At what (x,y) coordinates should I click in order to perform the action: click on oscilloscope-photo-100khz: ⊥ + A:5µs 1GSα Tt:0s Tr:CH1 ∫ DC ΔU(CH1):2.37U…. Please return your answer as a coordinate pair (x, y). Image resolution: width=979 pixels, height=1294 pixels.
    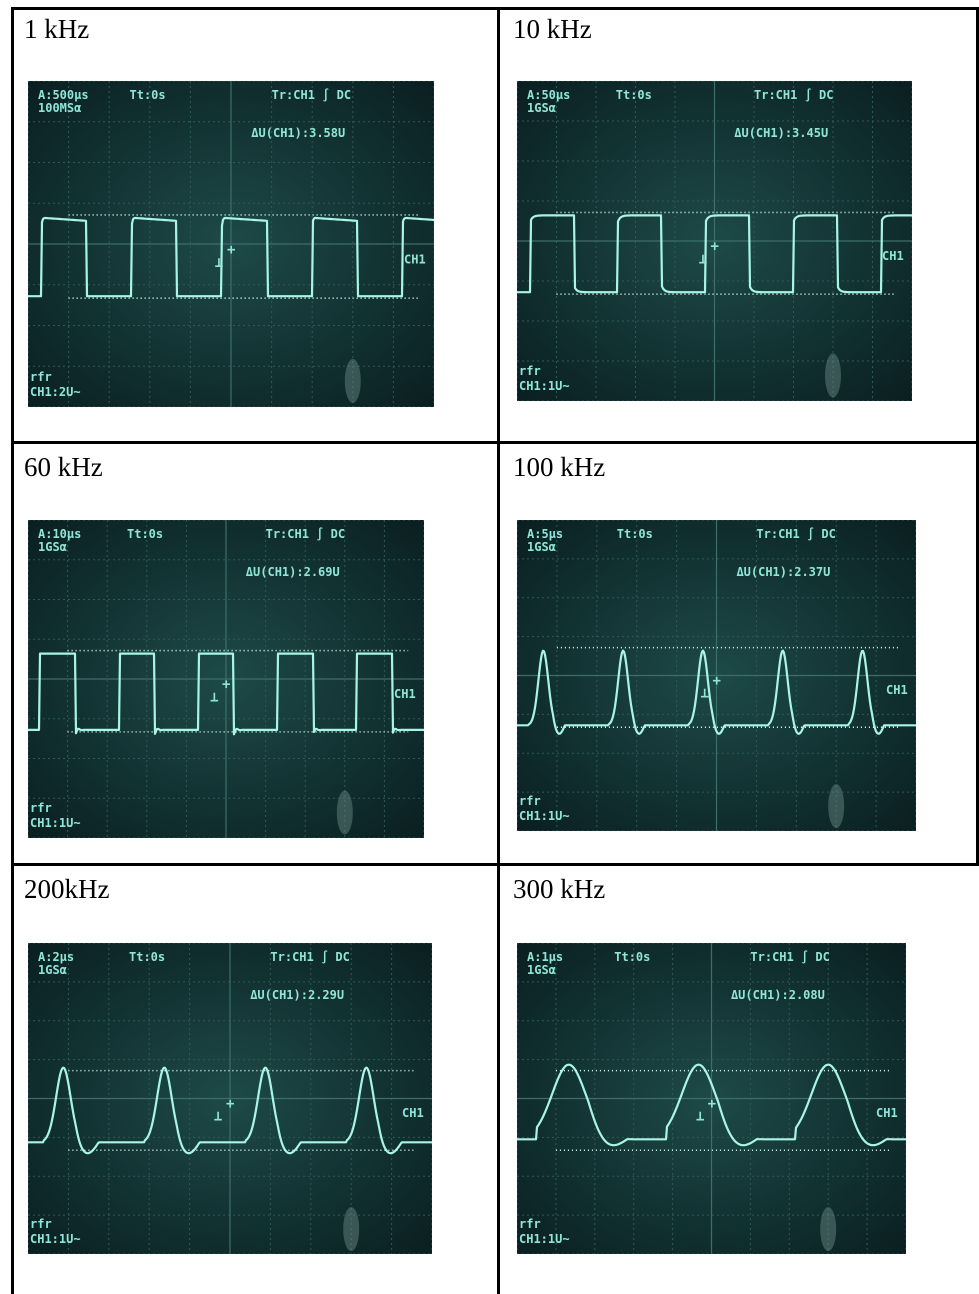
    Looking at the image, I should click on (716, 675).